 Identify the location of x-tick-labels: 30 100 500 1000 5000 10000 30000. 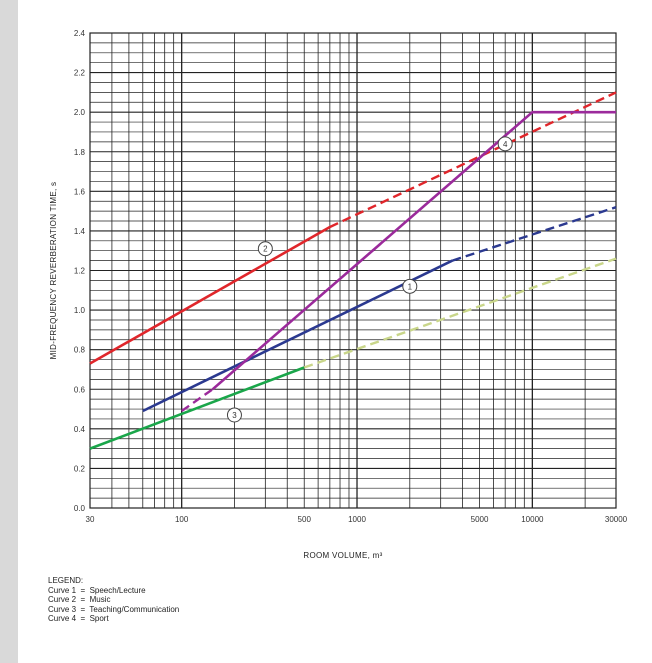
(357, 519).